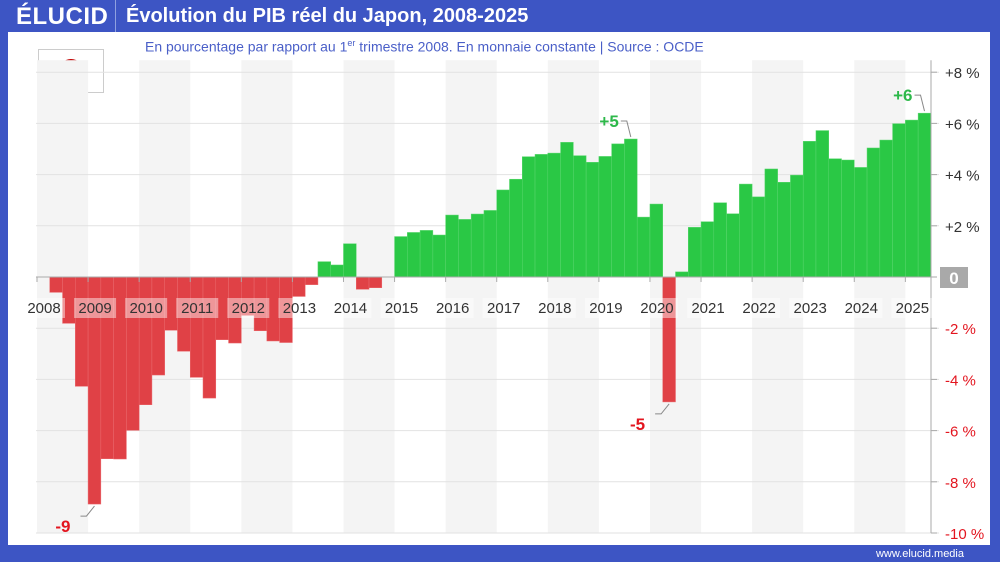 The width and height of the screenshot is (1000, 562). I want to click on x-tick-label: 2022, so click(758, 308).